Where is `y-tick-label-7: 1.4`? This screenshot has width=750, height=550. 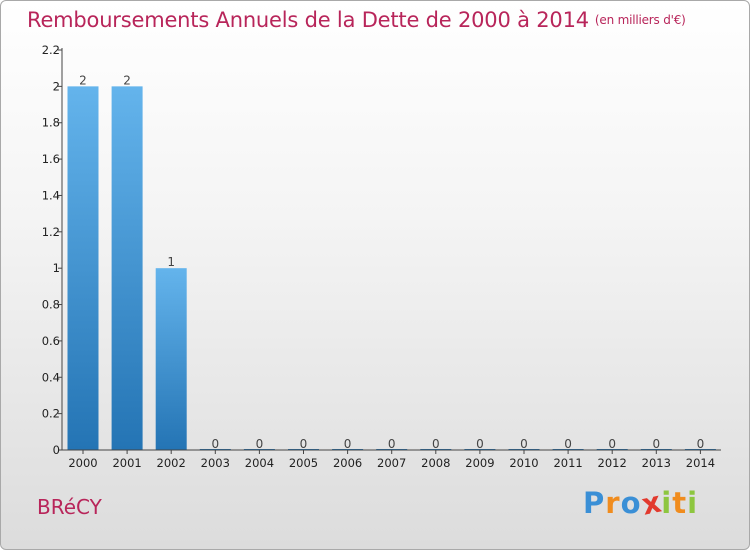 y-tick-label-7: 1.4 is located at coordinates (51, 195).